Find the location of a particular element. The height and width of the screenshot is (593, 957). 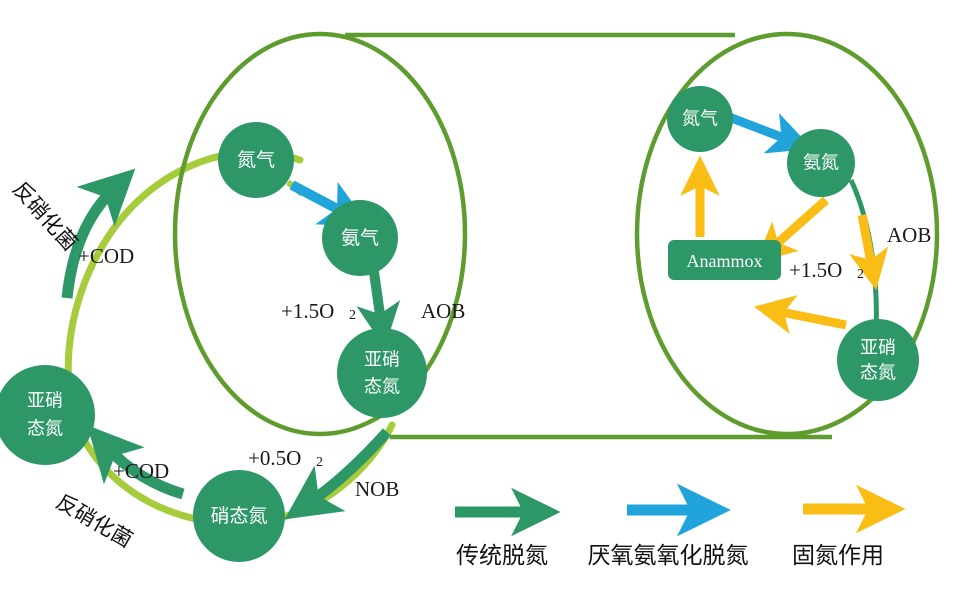

label-cod-bottom: +COD is located at coordinates (141, 471).